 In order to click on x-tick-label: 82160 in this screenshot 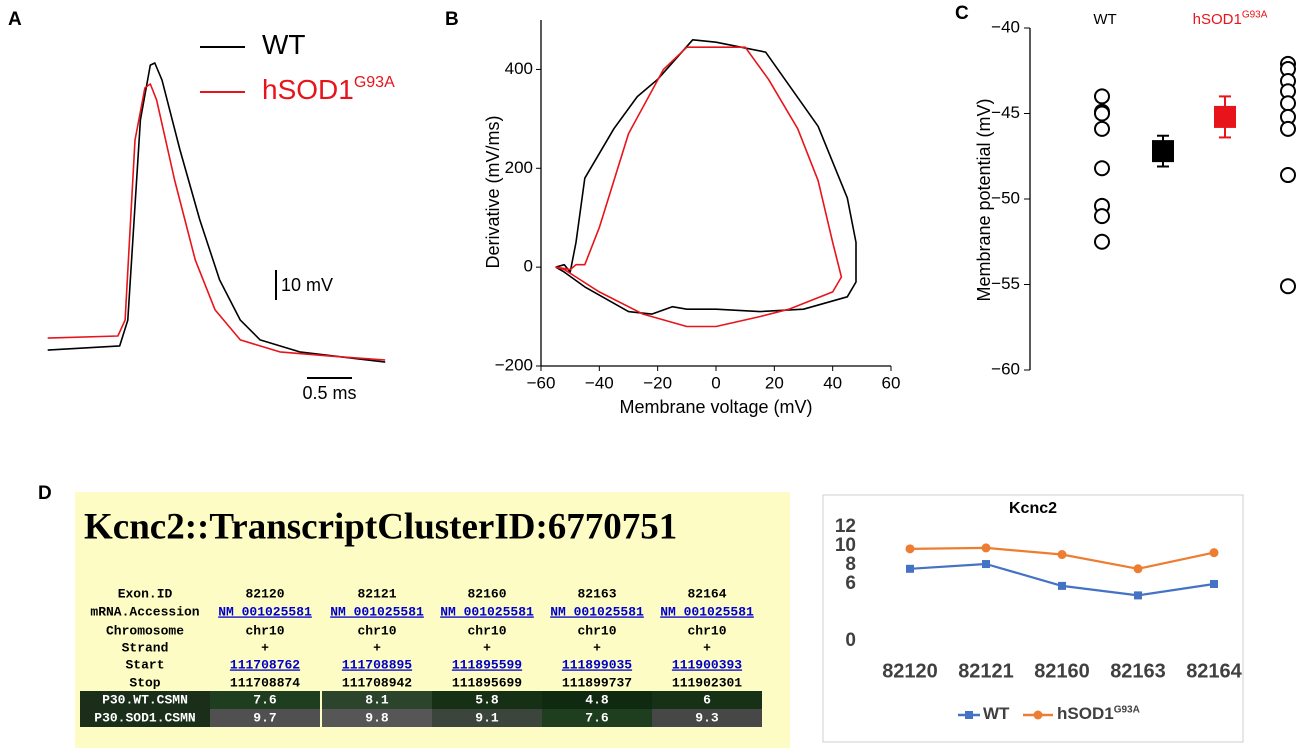, I will do `click(1062, 671)`.